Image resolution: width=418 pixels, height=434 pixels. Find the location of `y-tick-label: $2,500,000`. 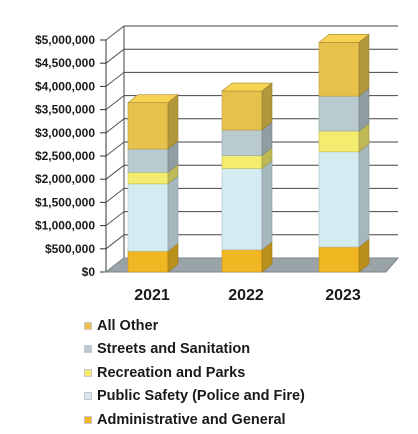

y-tick-label: $2,500,000 is located at coordinates (65, 156).